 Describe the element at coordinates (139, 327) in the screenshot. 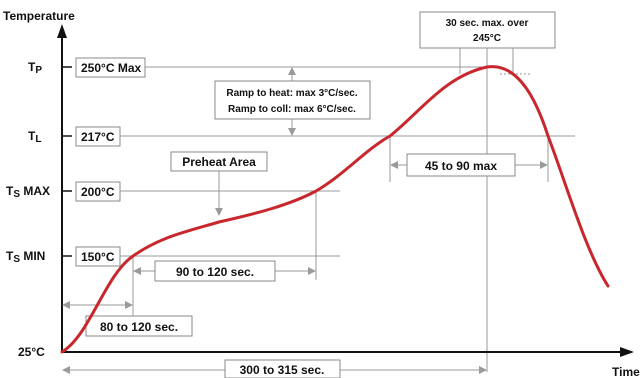

I see `initial-ramp-label: 80 to 120 sec.` at that location.